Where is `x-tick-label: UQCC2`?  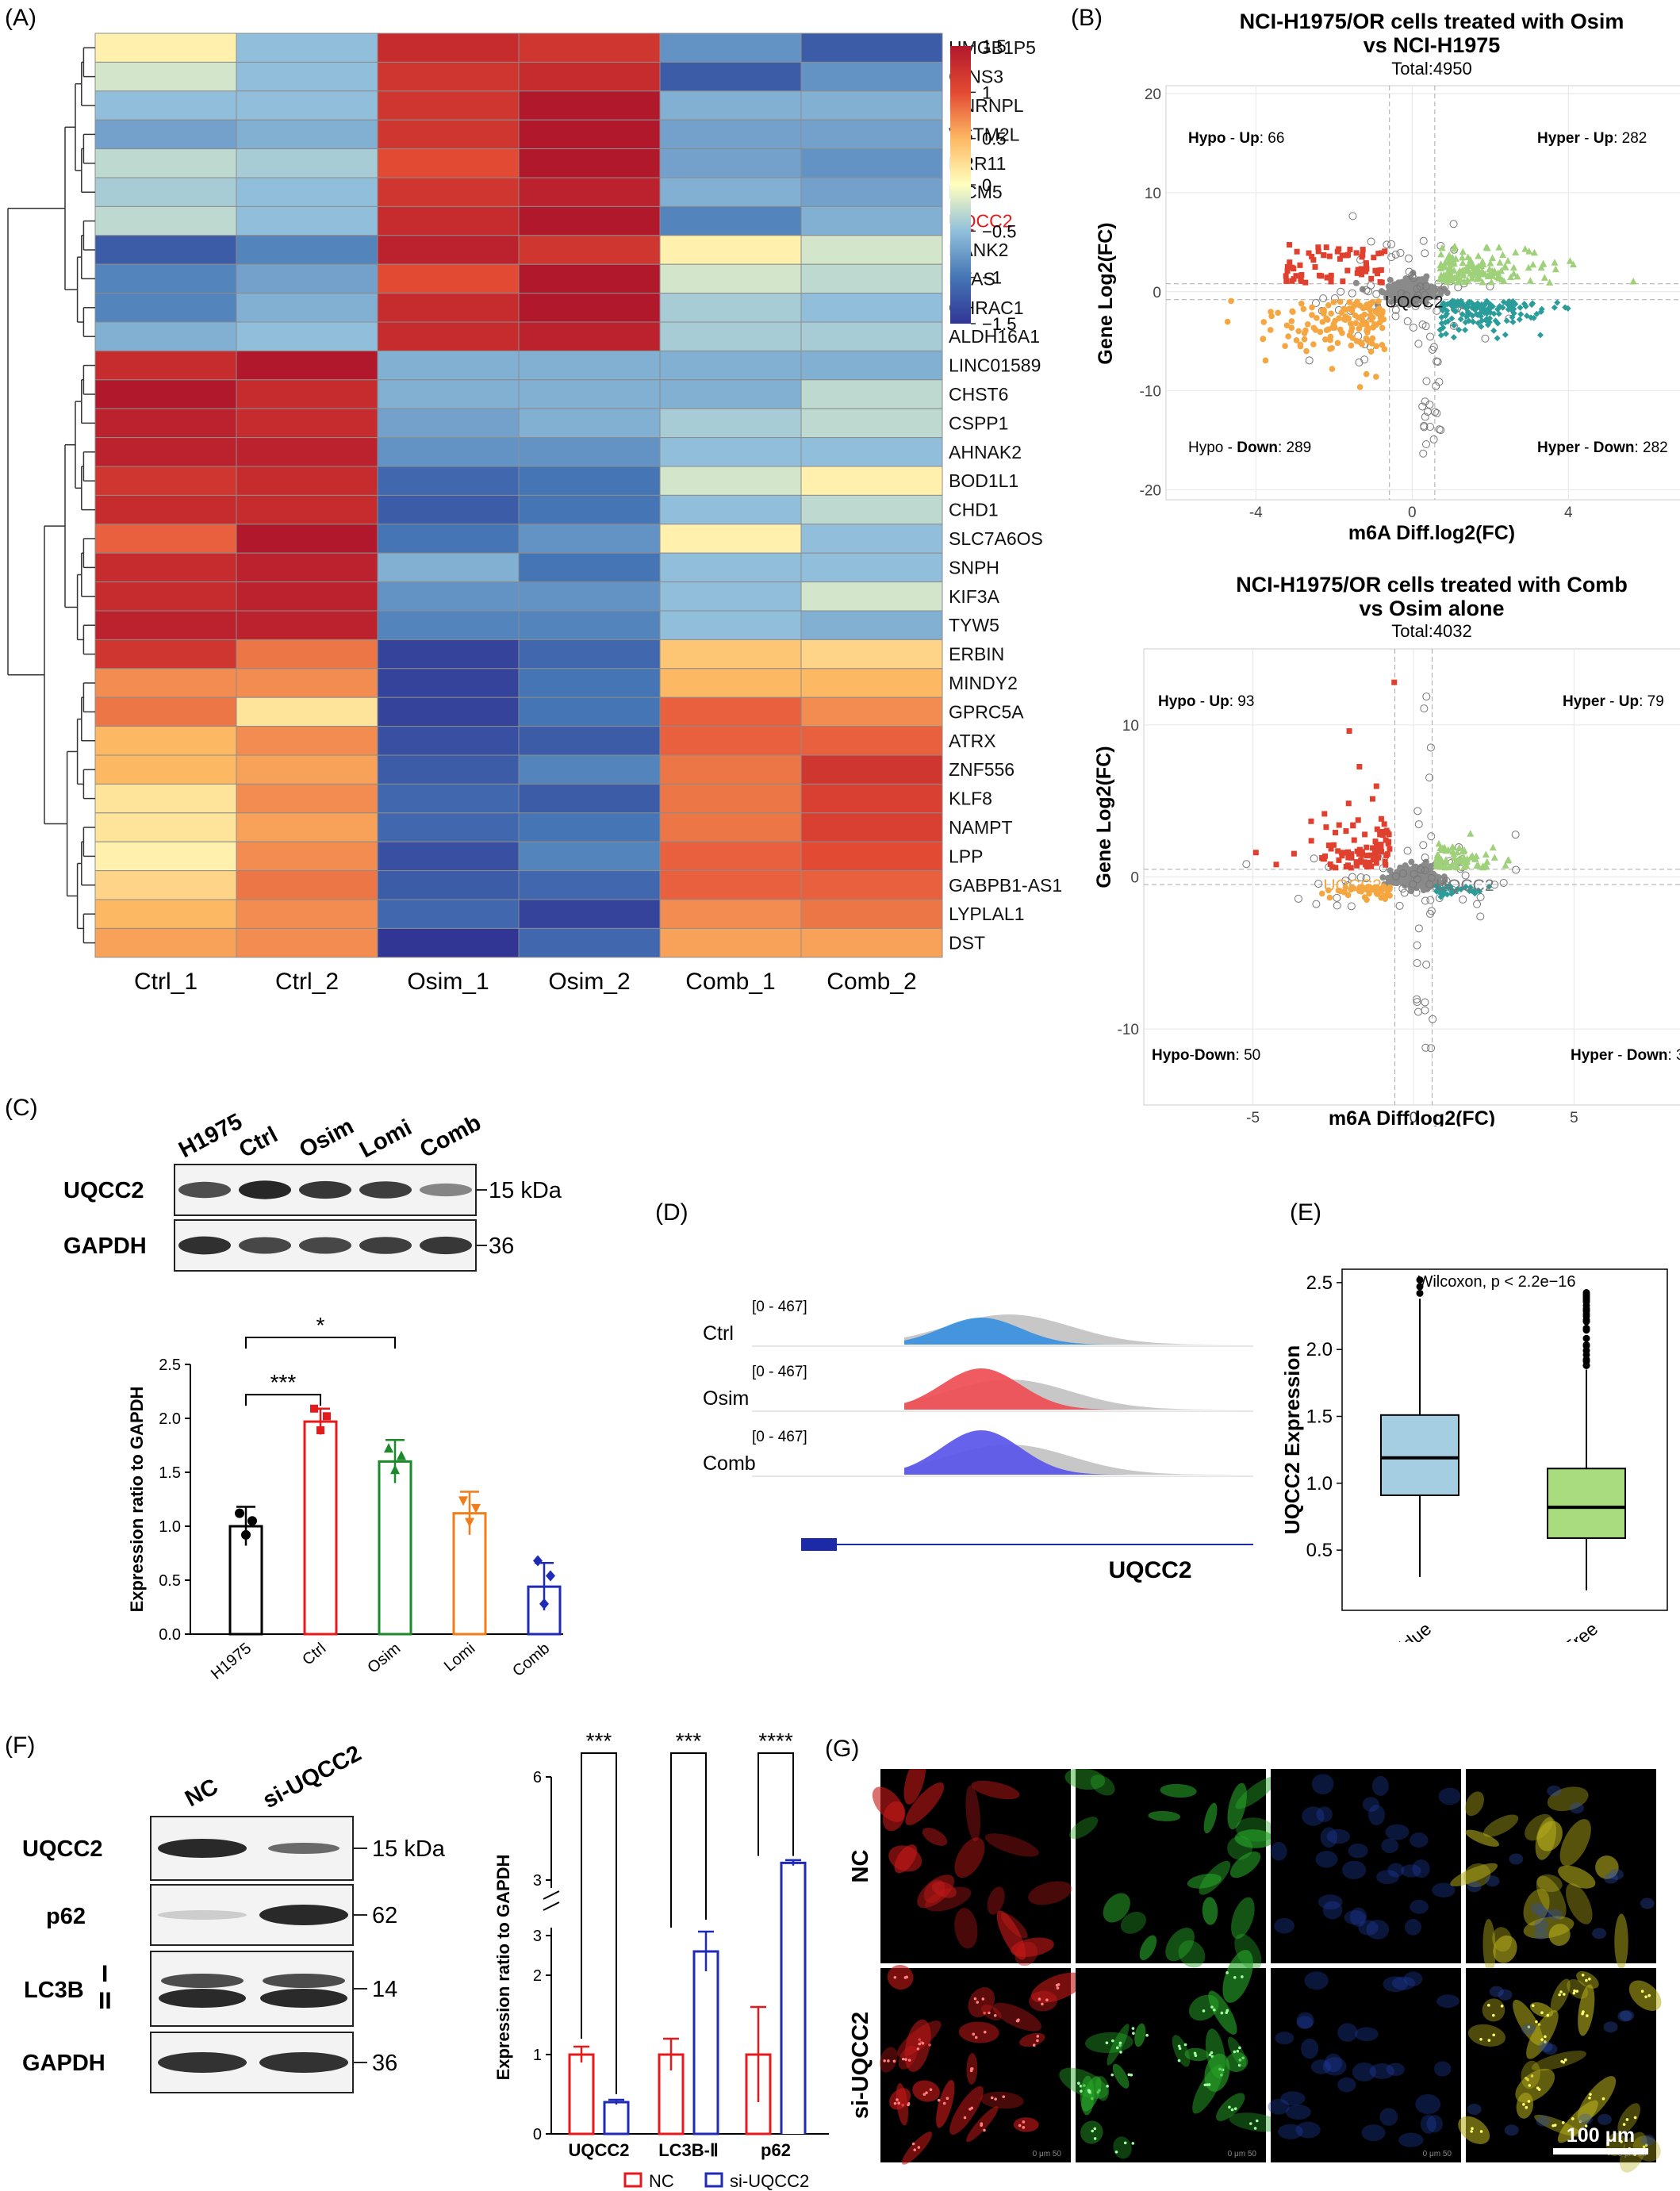
x-tick-label: UQCC2 is located at coordinates (598, 2150).